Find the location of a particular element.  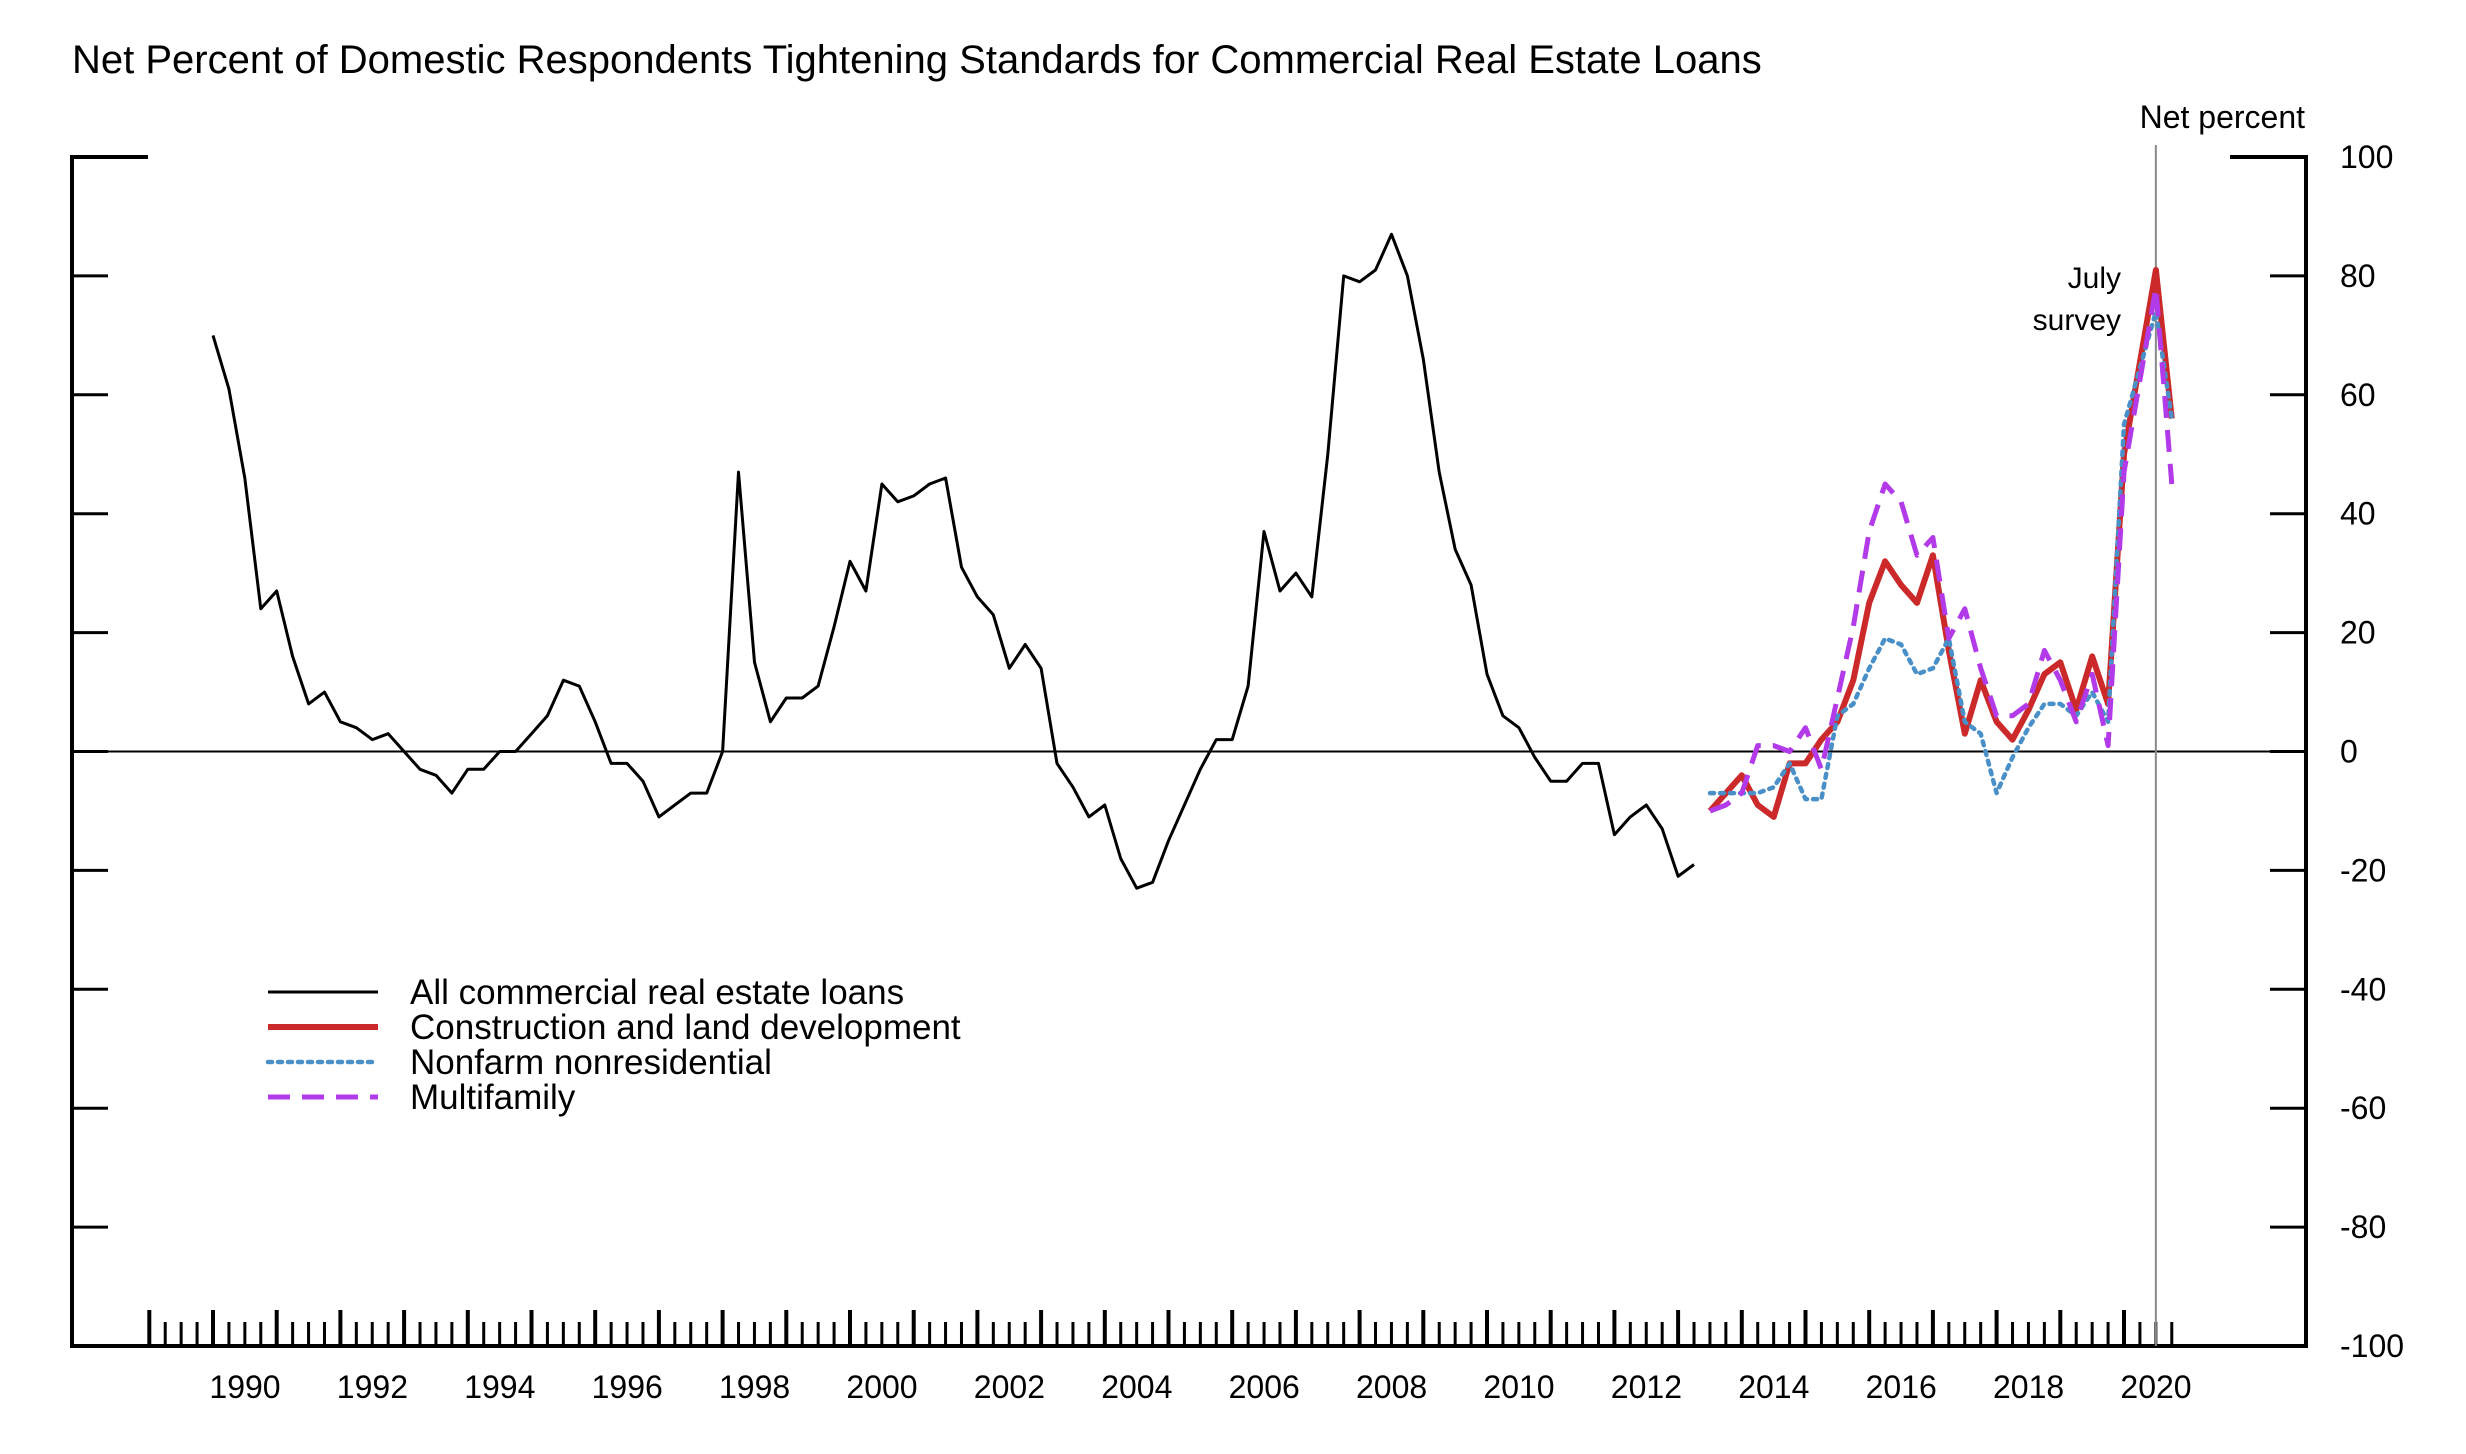

legend-label: Multifamily is located at coordinates (493, 1097).